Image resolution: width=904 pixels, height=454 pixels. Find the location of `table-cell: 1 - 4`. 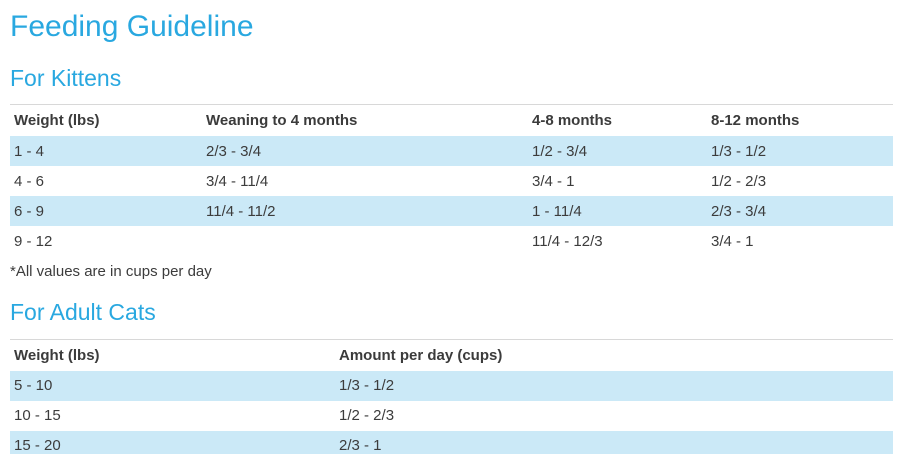

table-cell: 1 - 4 is located at coordinates (29, 151).